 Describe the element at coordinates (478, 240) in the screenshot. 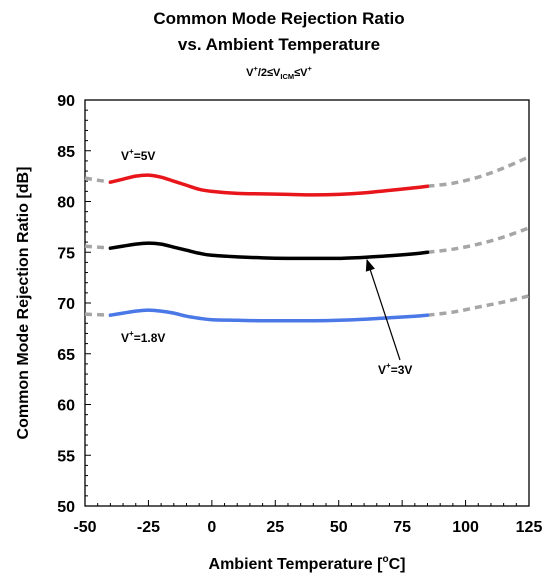

I see `series-extrapolation-high-v-3v` at that location.